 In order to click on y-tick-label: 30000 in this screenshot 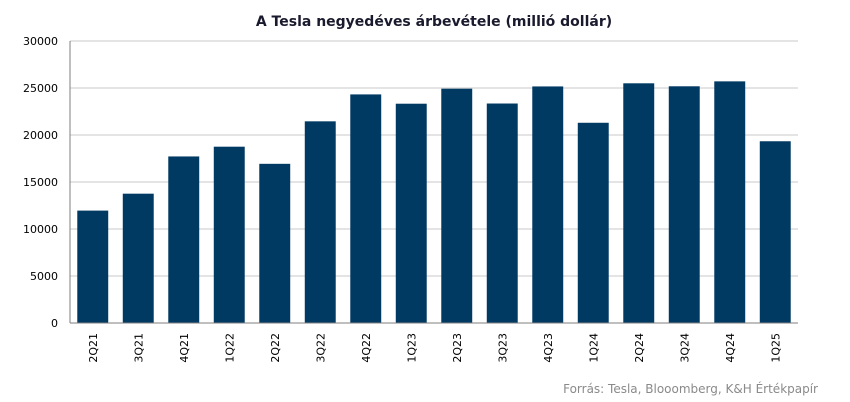, I will do `click(40, 41)`.